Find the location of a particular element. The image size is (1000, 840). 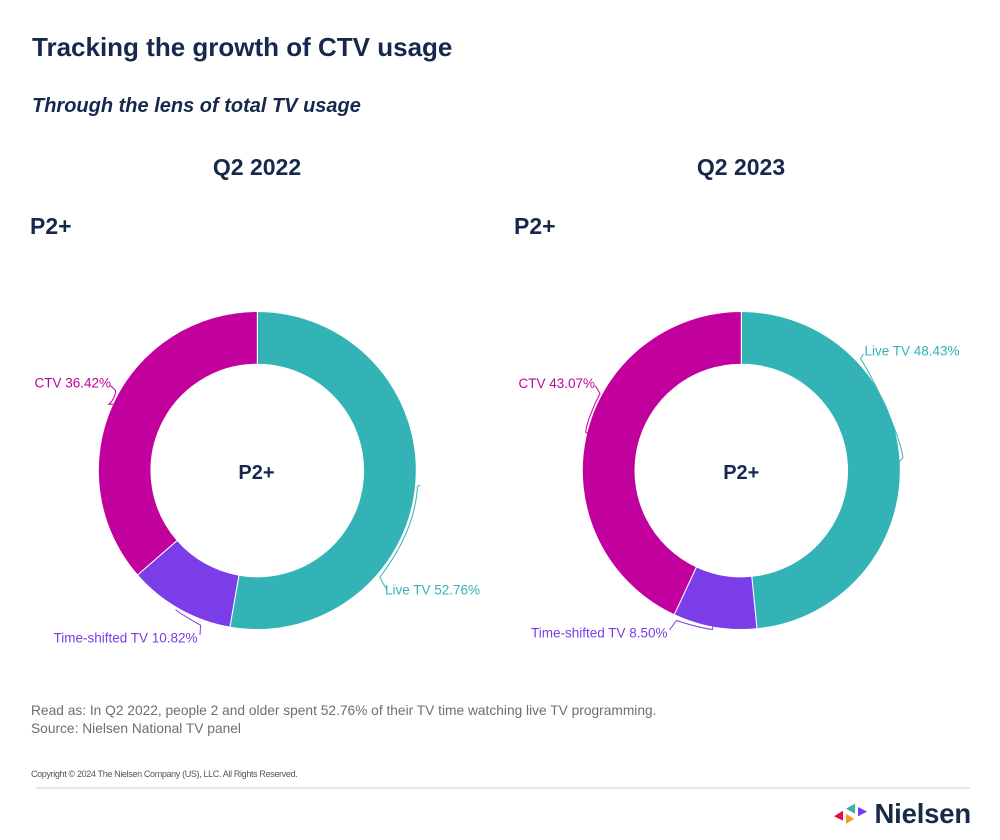

svg-text: Time-shifted TV 10.82% is located at coordinates (126, 638).